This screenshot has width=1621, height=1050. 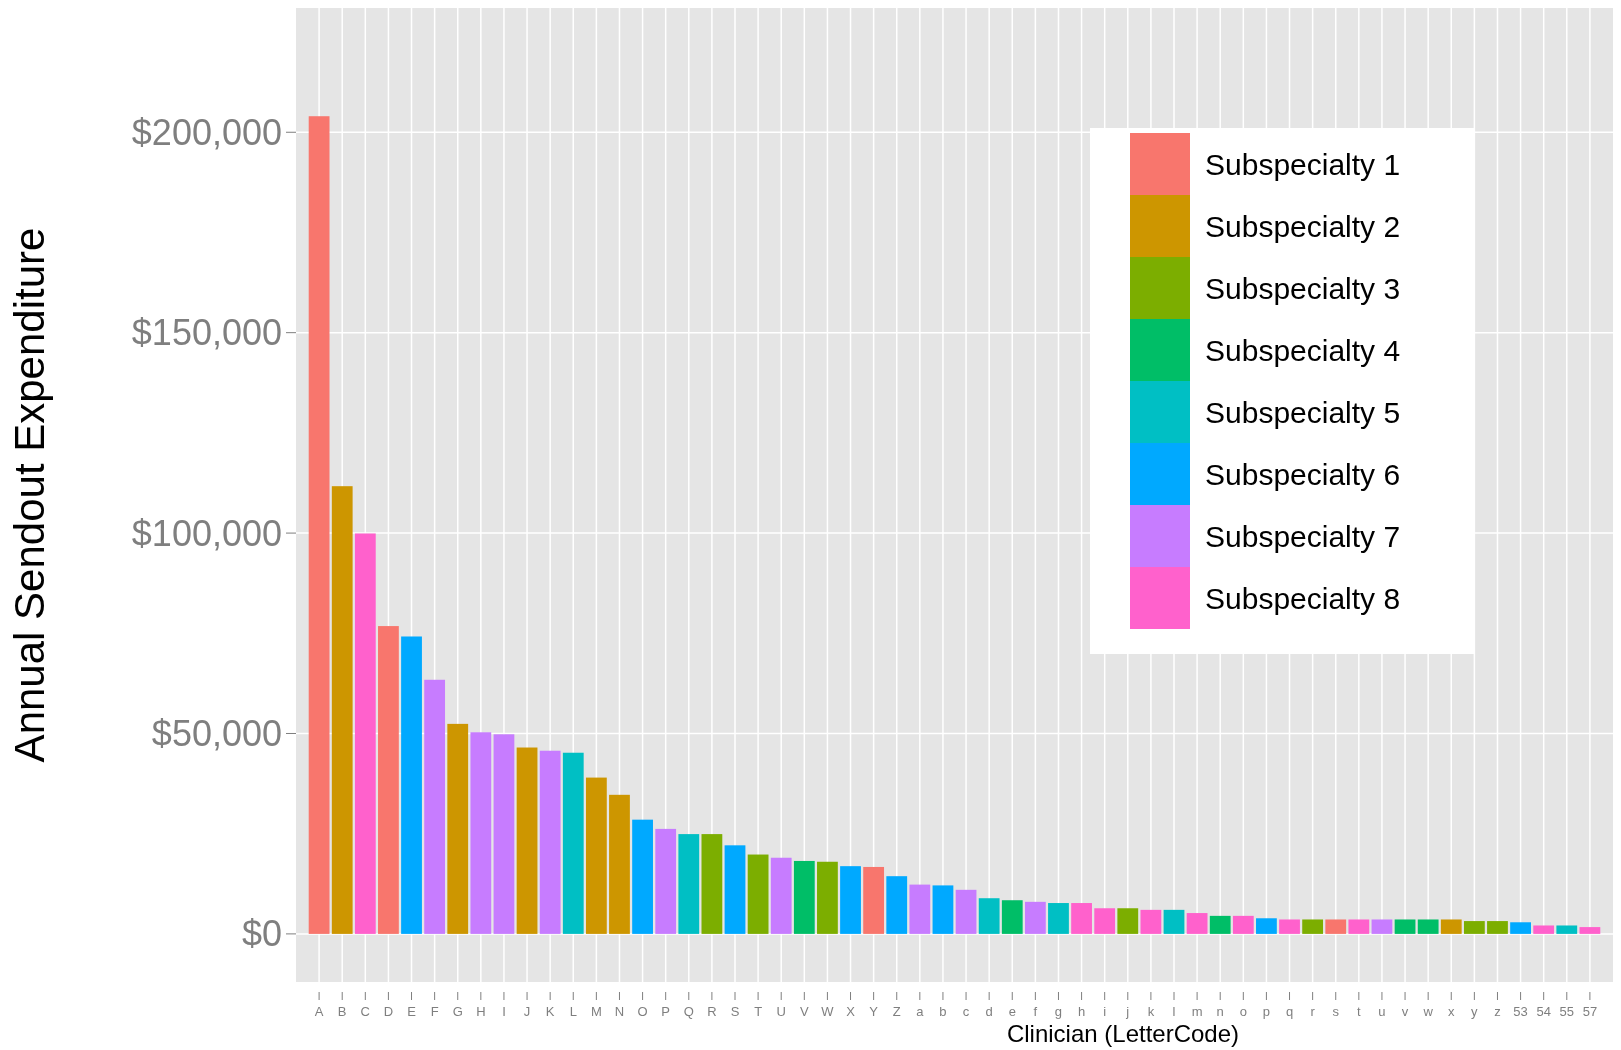 What do you see at coordinates (206, 333) in the screenshot?
I see `y-tick-label: $150,000` at bounding box center [206, 333].